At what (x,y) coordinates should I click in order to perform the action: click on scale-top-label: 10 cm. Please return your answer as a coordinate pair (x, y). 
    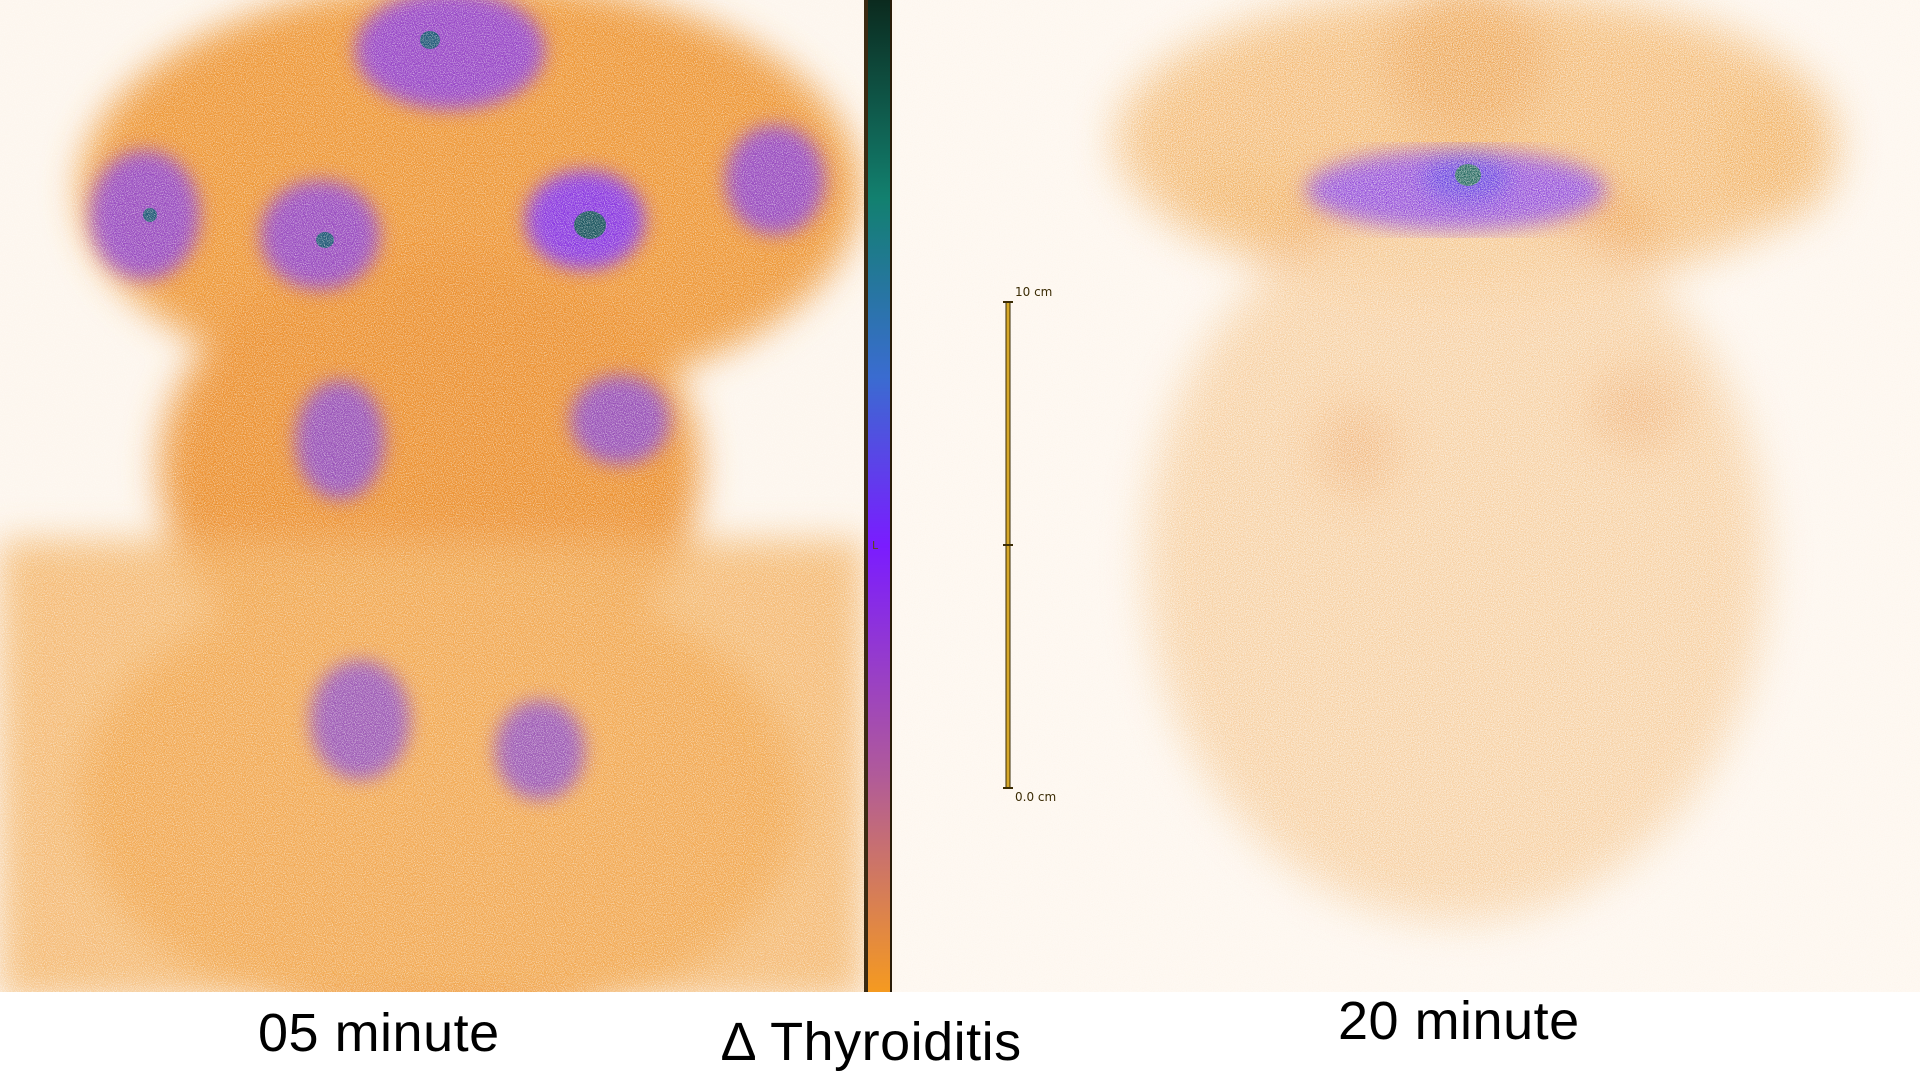
    Looking at the image, I should click on (1034, 292).